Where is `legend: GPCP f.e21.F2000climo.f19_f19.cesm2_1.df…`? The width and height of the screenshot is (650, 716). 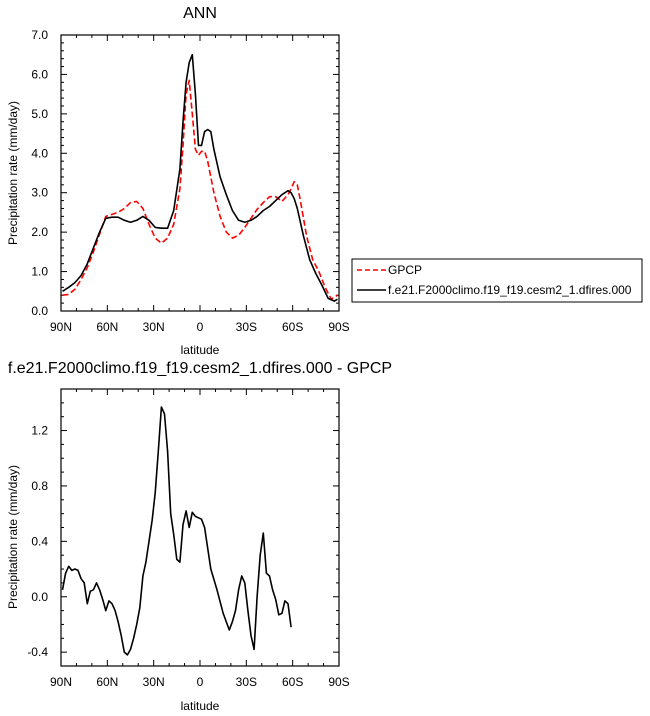 legend: GPCP f.e21.F2000climo.f19_f19.cesm2_1.df… is located at coordinates (497, 280).